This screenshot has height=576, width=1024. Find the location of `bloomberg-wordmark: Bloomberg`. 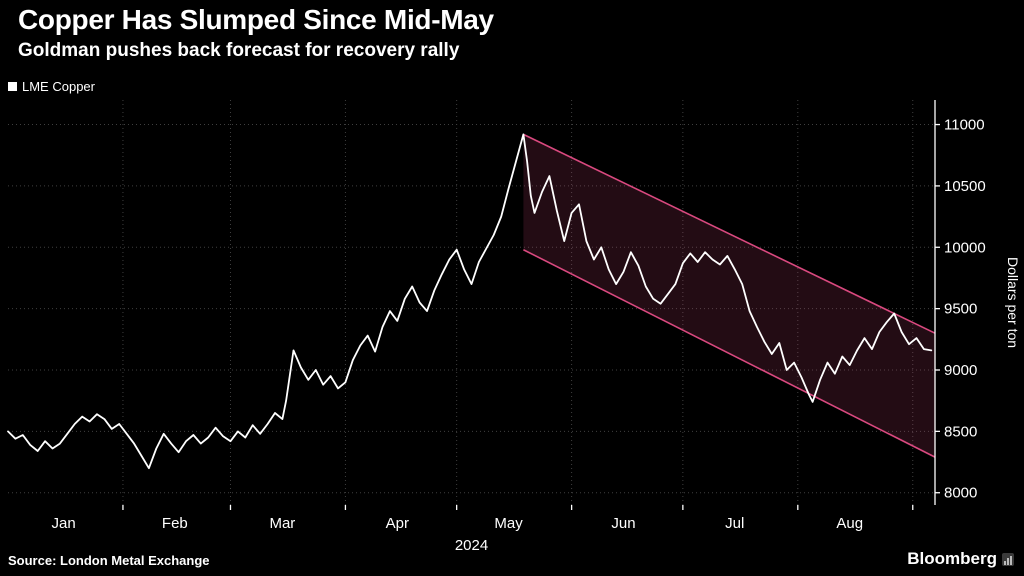

bloomberg-wordmark: Bloomberg is located at coordinates (952, 558).